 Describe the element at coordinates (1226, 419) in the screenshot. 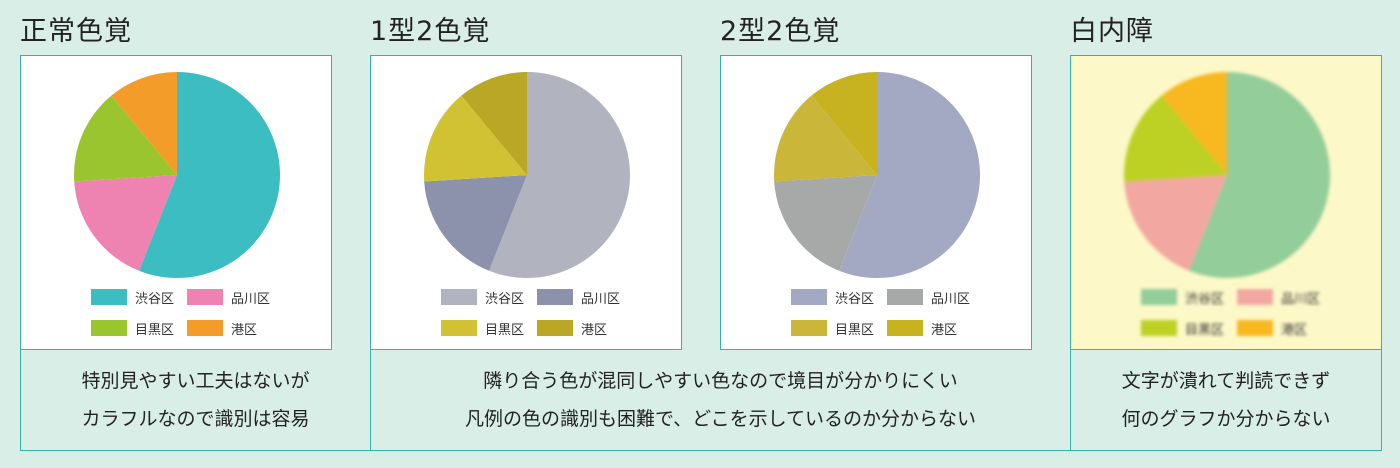

I see `description-line: 何のグラフか分からない` at that location.